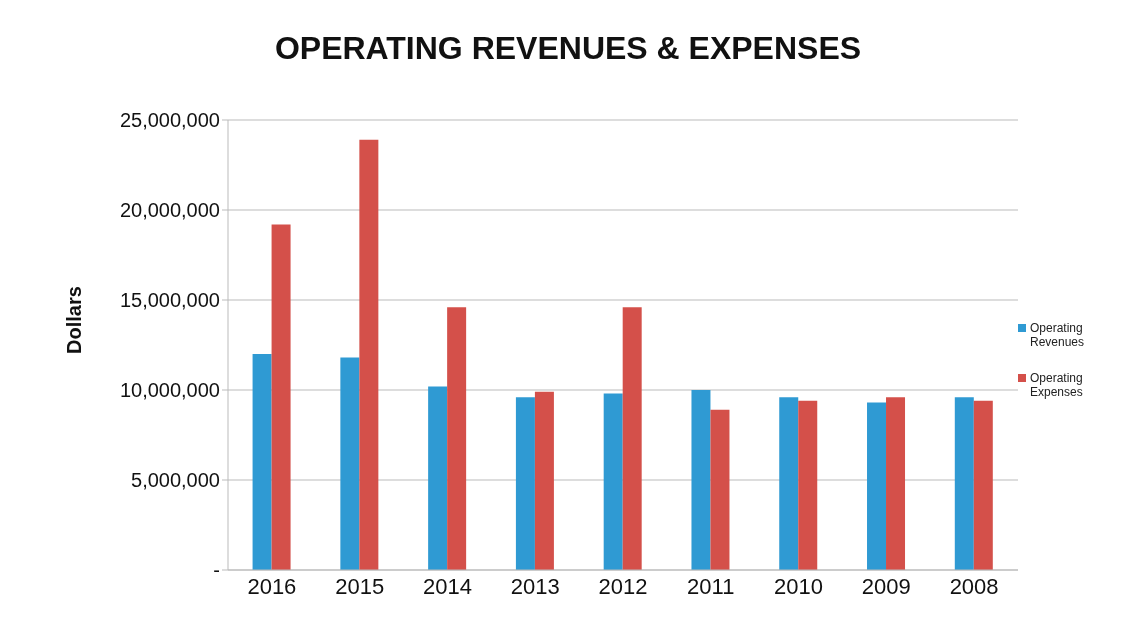 This screenshot has height=639, width=1145. What do you see at coordinates (169, 300) in the screenshot?
I see `y-tick-label: 15,000,000` at bounding box center [169, 300].